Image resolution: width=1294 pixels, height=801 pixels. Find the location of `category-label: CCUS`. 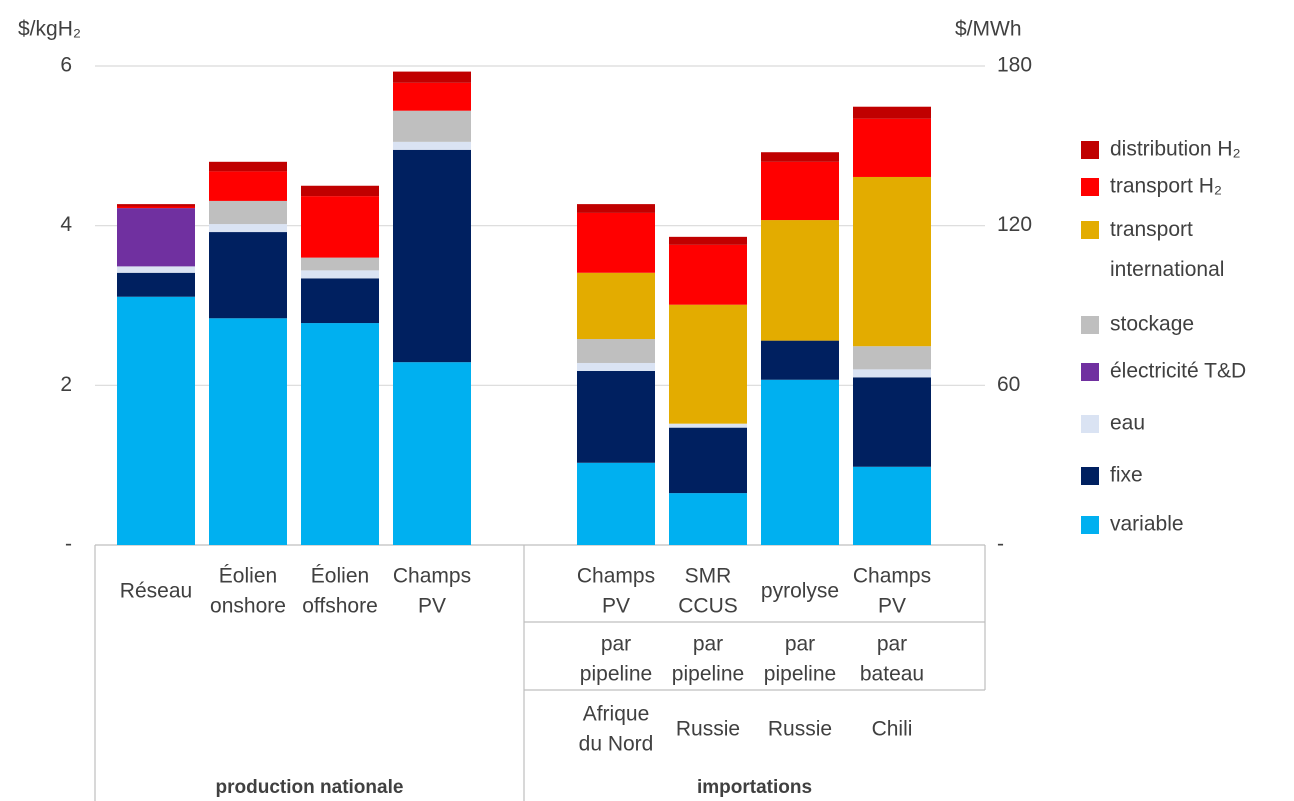

category-label: CCUS is located at coordinates (708, 606).